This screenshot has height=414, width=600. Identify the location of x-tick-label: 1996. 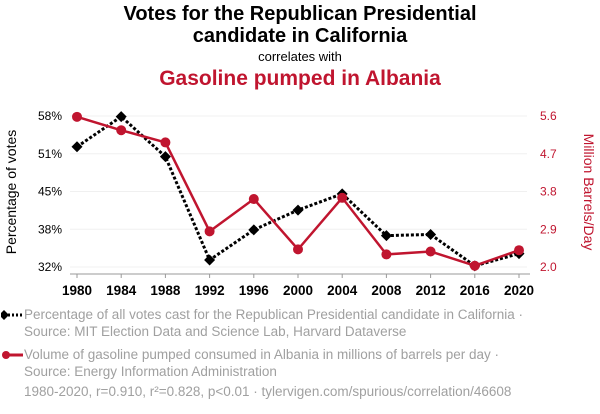
(254, 290).